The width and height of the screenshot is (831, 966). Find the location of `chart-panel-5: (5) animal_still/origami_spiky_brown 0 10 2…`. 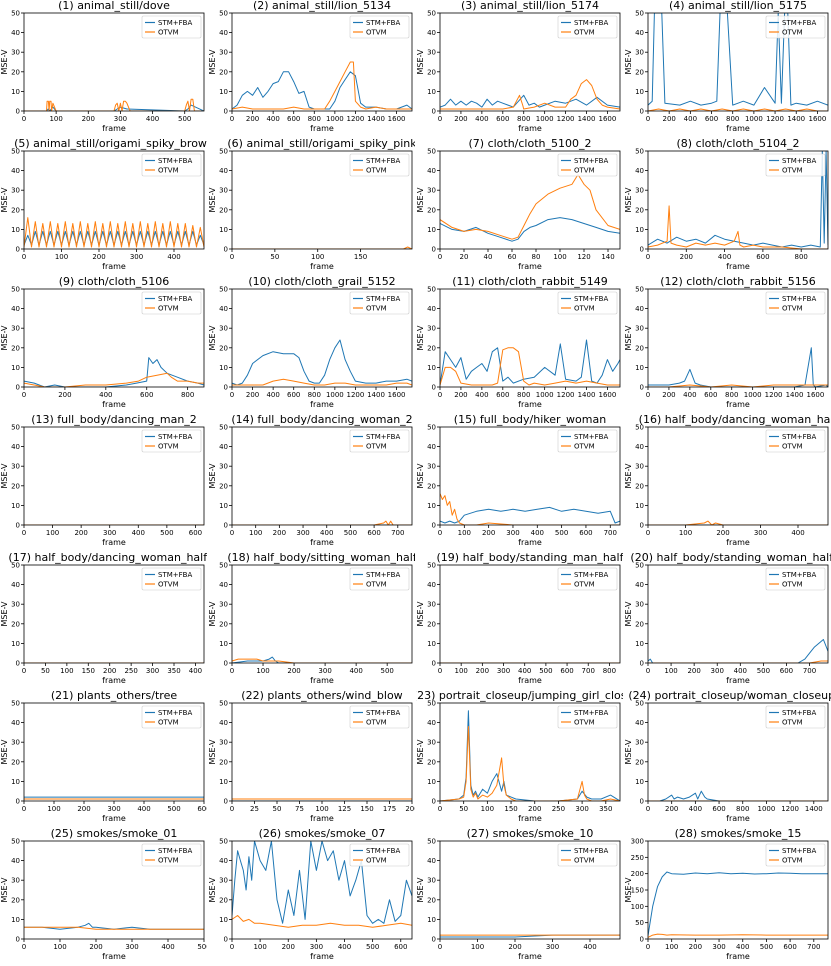

chart-panel-5: (5) animal_still/origami_spiky_brown 0 10 2… is located at coordinates (103, 204).